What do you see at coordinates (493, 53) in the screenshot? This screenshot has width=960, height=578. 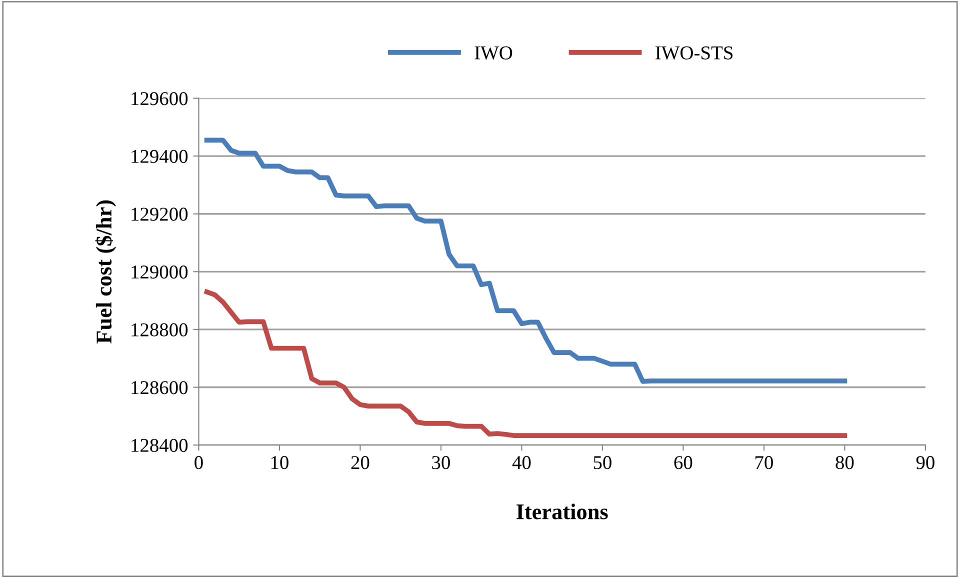 I see `legend-label: IWO` at bounding box center [493, 53].